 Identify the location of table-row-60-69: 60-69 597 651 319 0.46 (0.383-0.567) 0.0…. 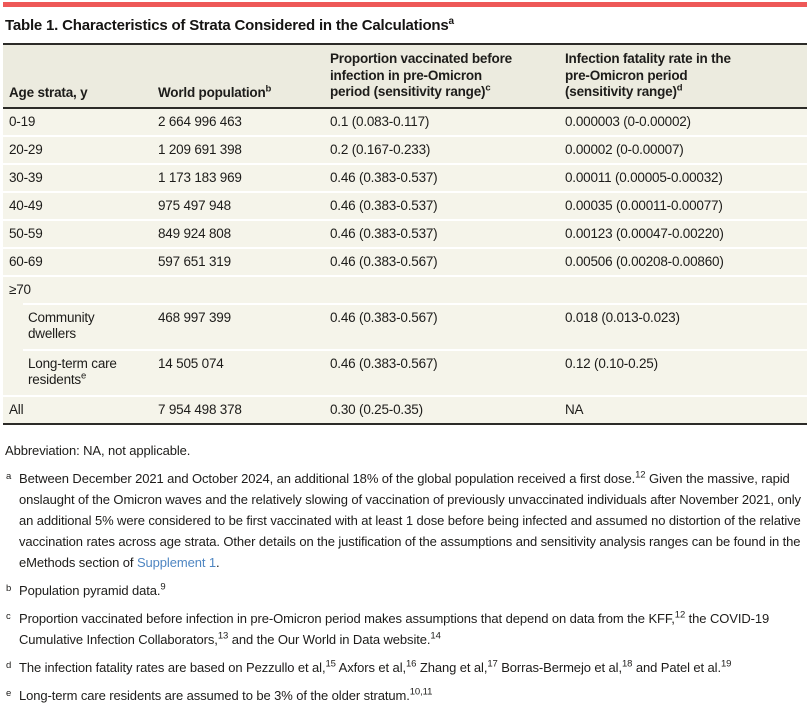
(405, 262).